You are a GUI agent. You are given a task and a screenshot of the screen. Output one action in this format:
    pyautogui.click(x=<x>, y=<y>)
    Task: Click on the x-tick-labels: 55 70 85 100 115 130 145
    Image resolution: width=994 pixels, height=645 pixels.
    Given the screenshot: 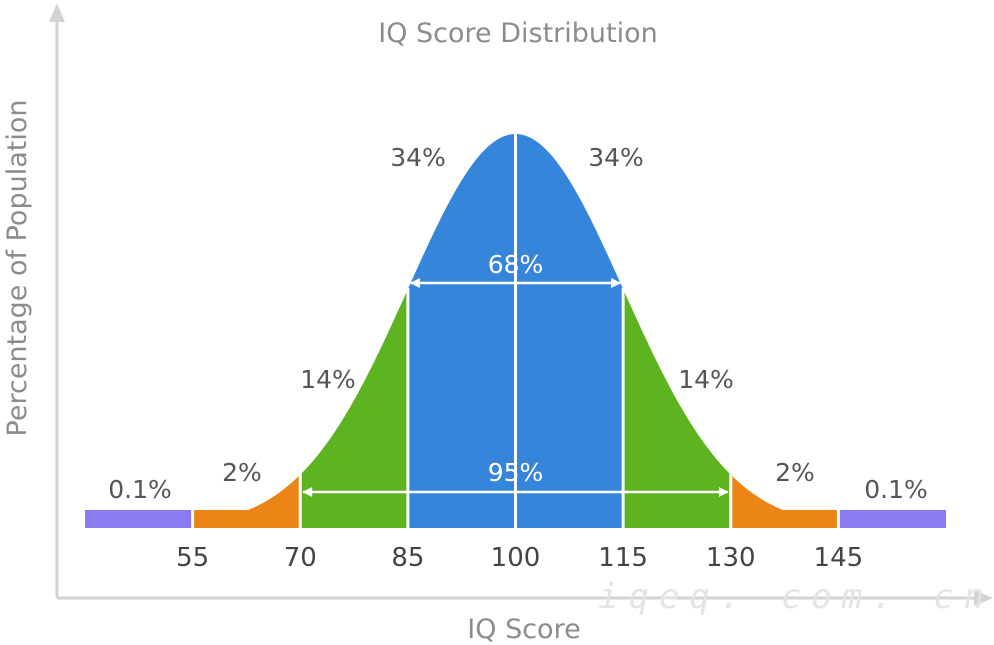 What is the action you would take?
    pyautogui.click(x=519, y=558)
    